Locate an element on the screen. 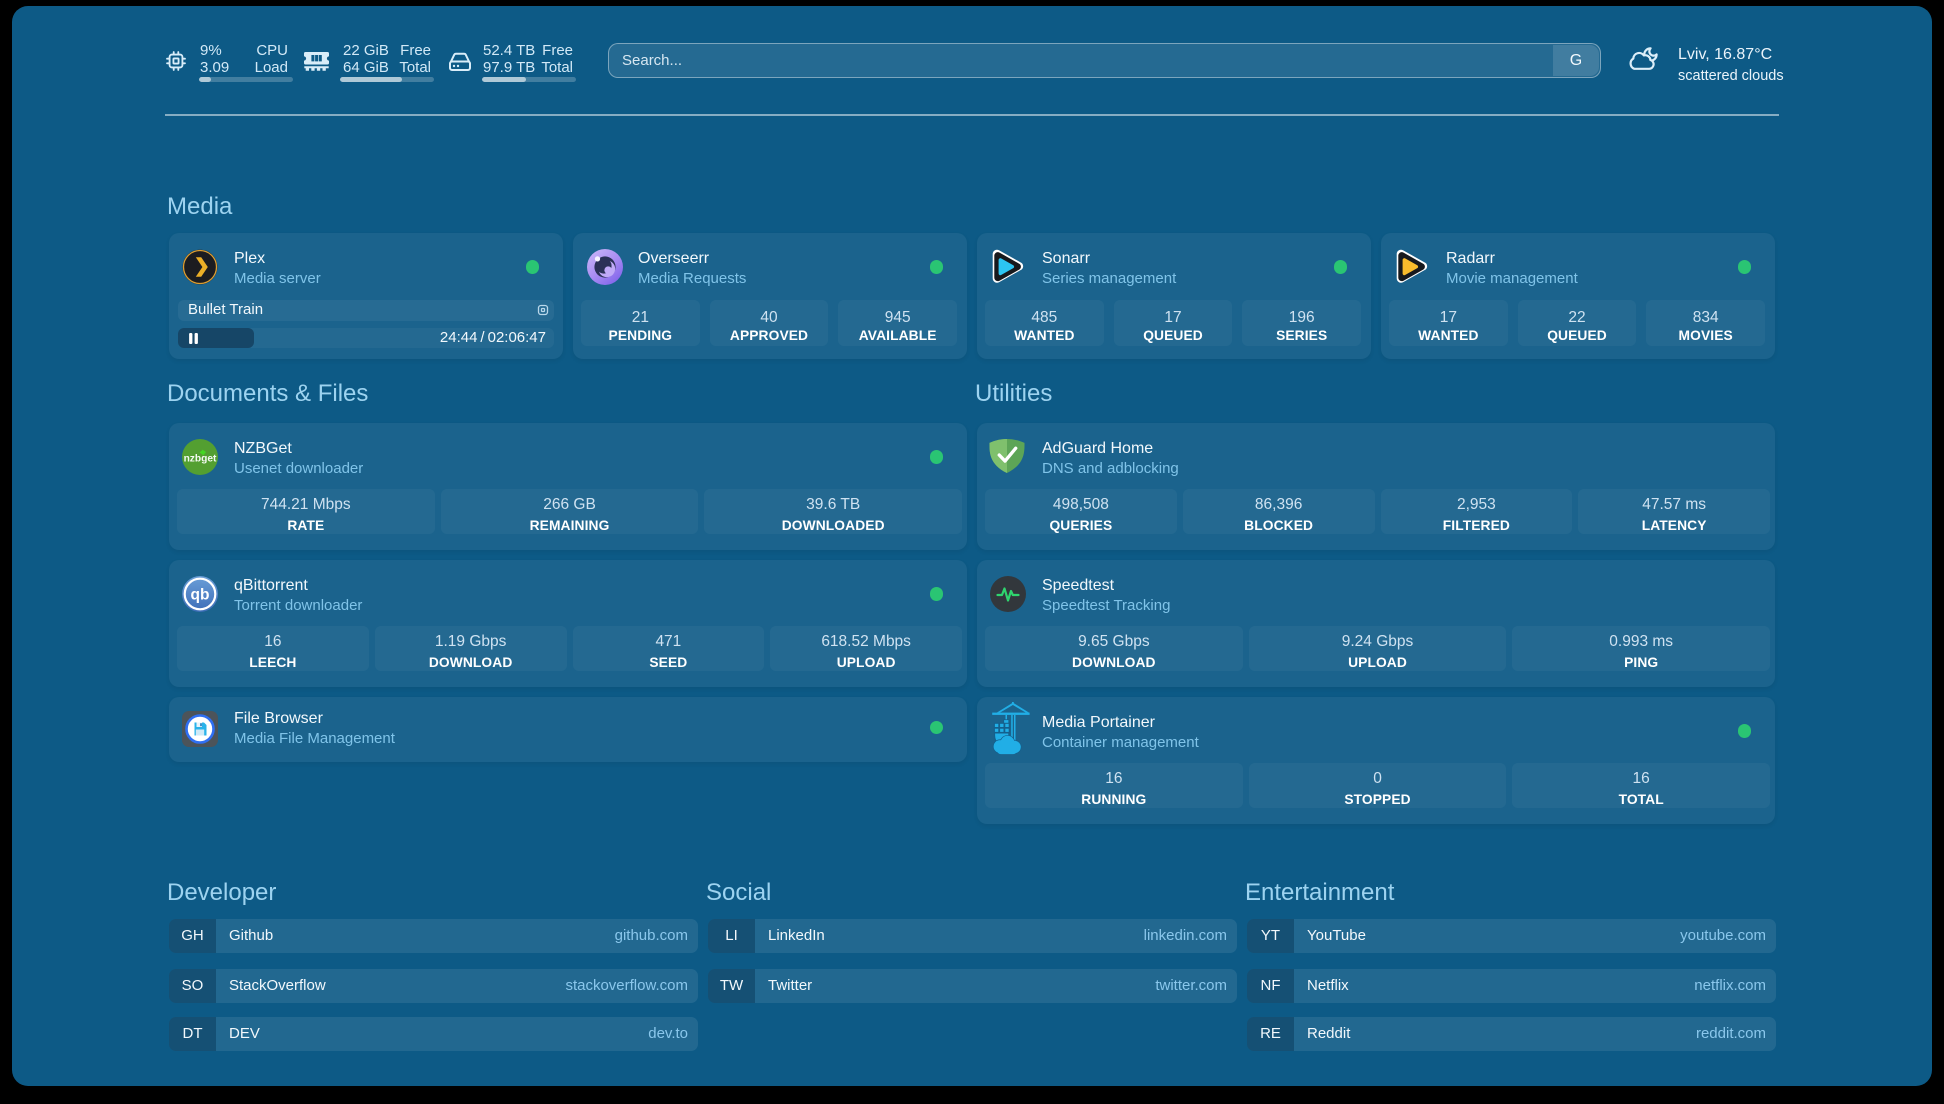  svg-text: qb is located at coordinates (200, 595).